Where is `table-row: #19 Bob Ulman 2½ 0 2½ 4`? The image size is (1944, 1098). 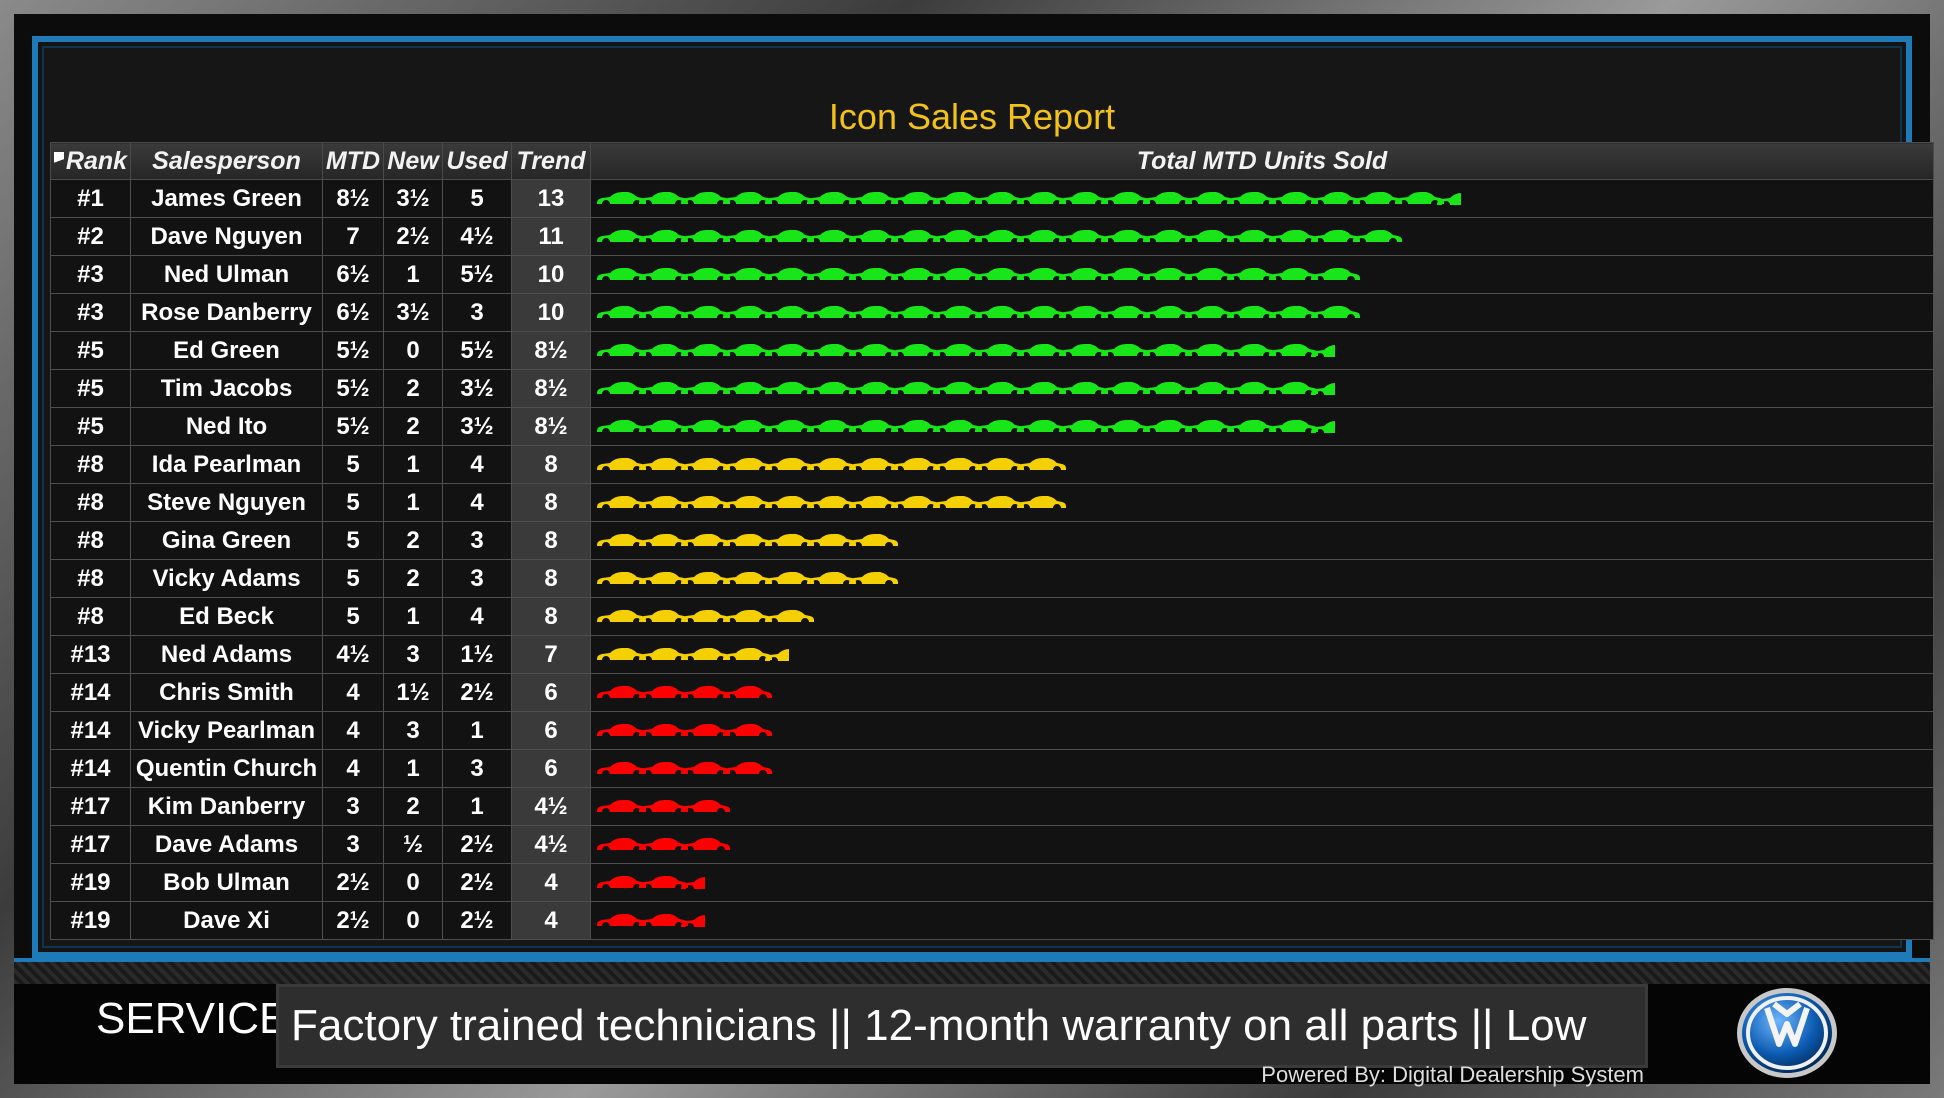
table-row: #19 Bob Ulman 2½ 0 2½ 4 is located at coordinates (992, 882).